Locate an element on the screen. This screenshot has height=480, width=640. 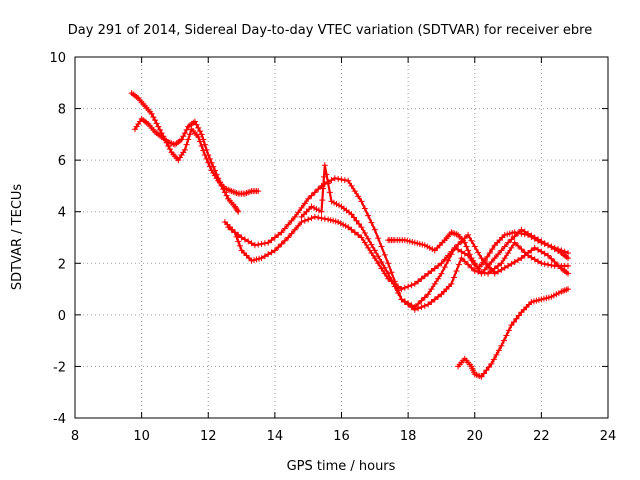
series-line is located at coordinates (396, 253).